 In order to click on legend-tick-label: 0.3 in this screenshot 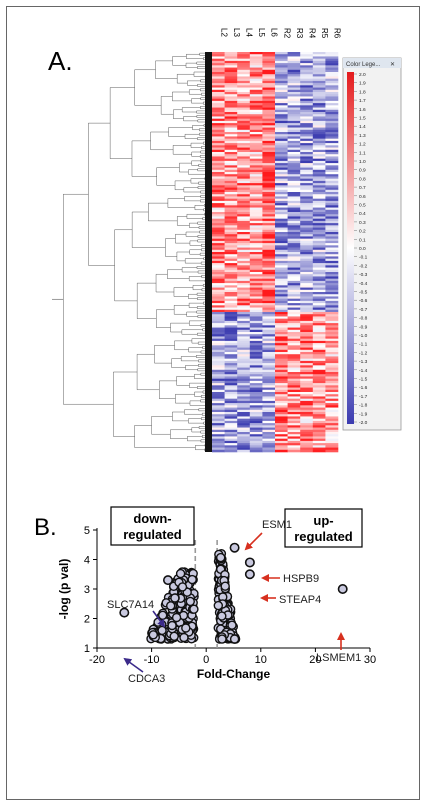, I will do `click(362, 223)`.